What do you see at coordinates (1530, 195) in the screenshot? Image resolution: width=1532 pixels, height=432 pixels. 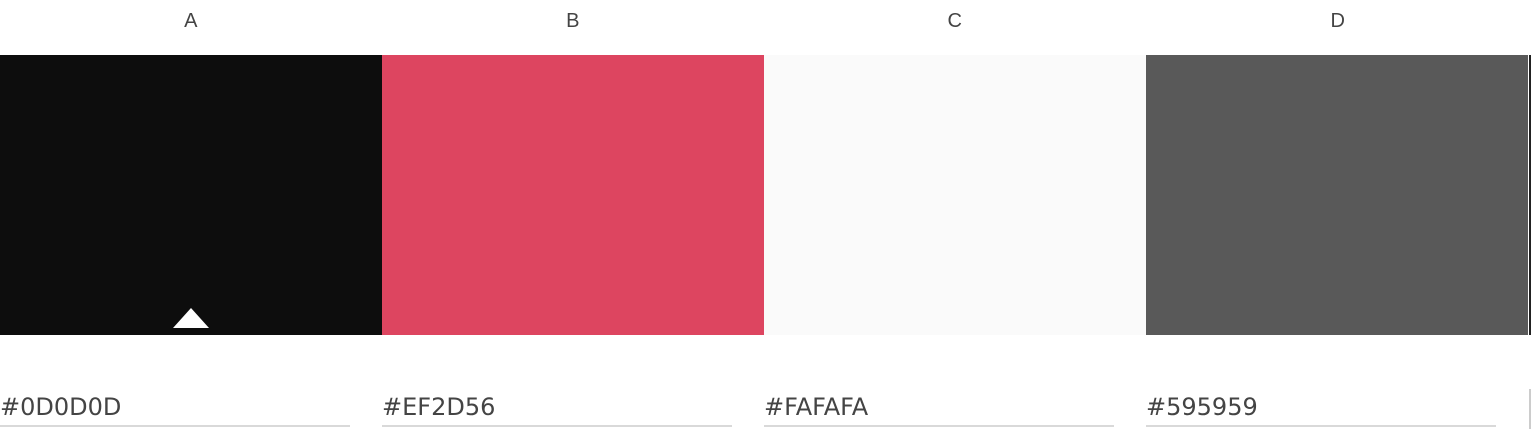 I see `scroll-edge-divider` at bounding box center [1530, 195].